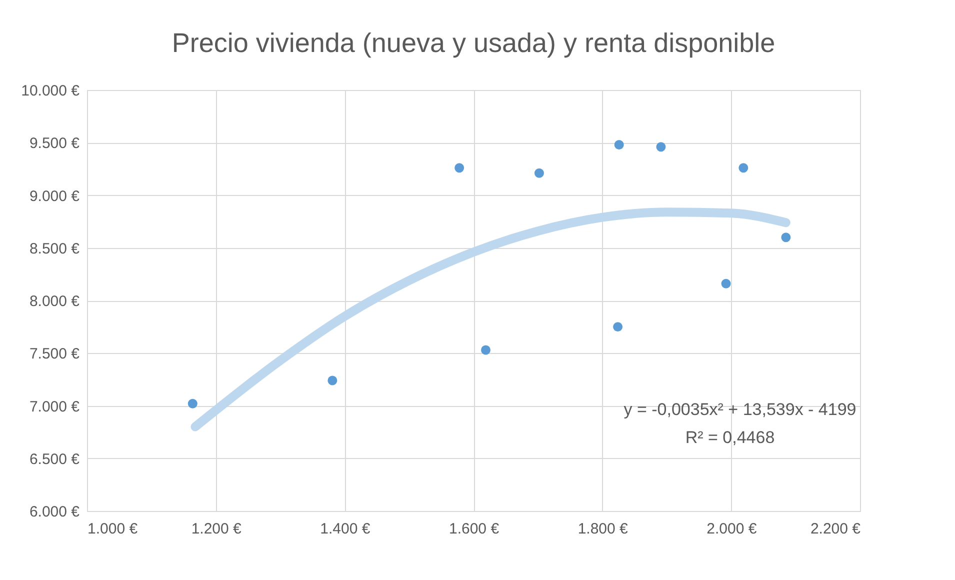 The height and width of the screenshot is (580, 955). Describe the element at coordinates (730, 437) in the screenshot. I see `annotation: R² = 0,4468` at that location.